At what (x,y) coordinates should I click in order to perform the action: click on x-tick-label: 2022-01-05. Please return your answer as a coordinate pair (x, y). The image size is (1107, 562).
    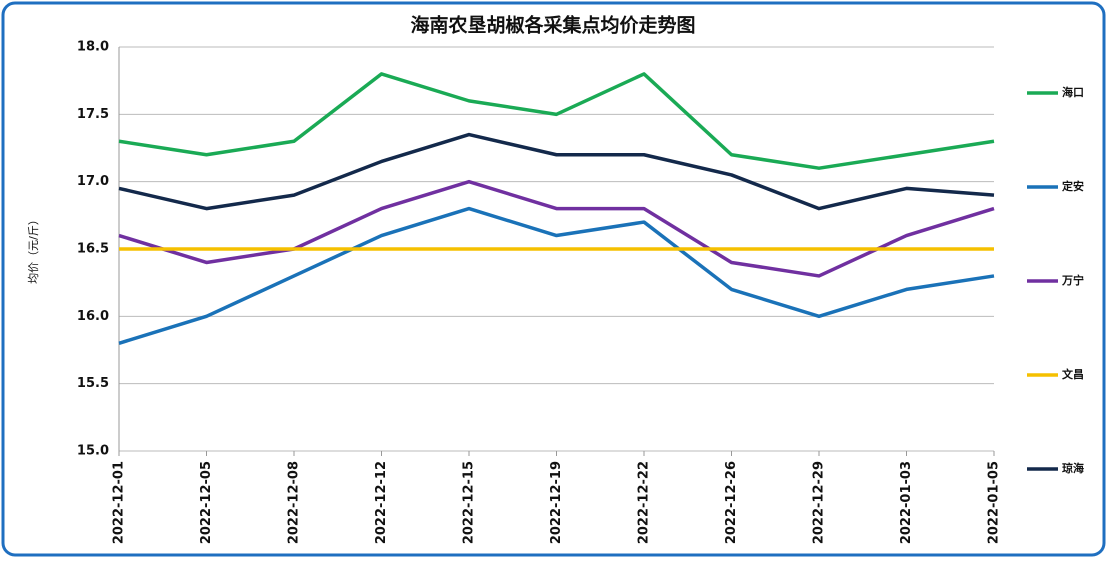
    Looking at the image, I should click on (994, 502).